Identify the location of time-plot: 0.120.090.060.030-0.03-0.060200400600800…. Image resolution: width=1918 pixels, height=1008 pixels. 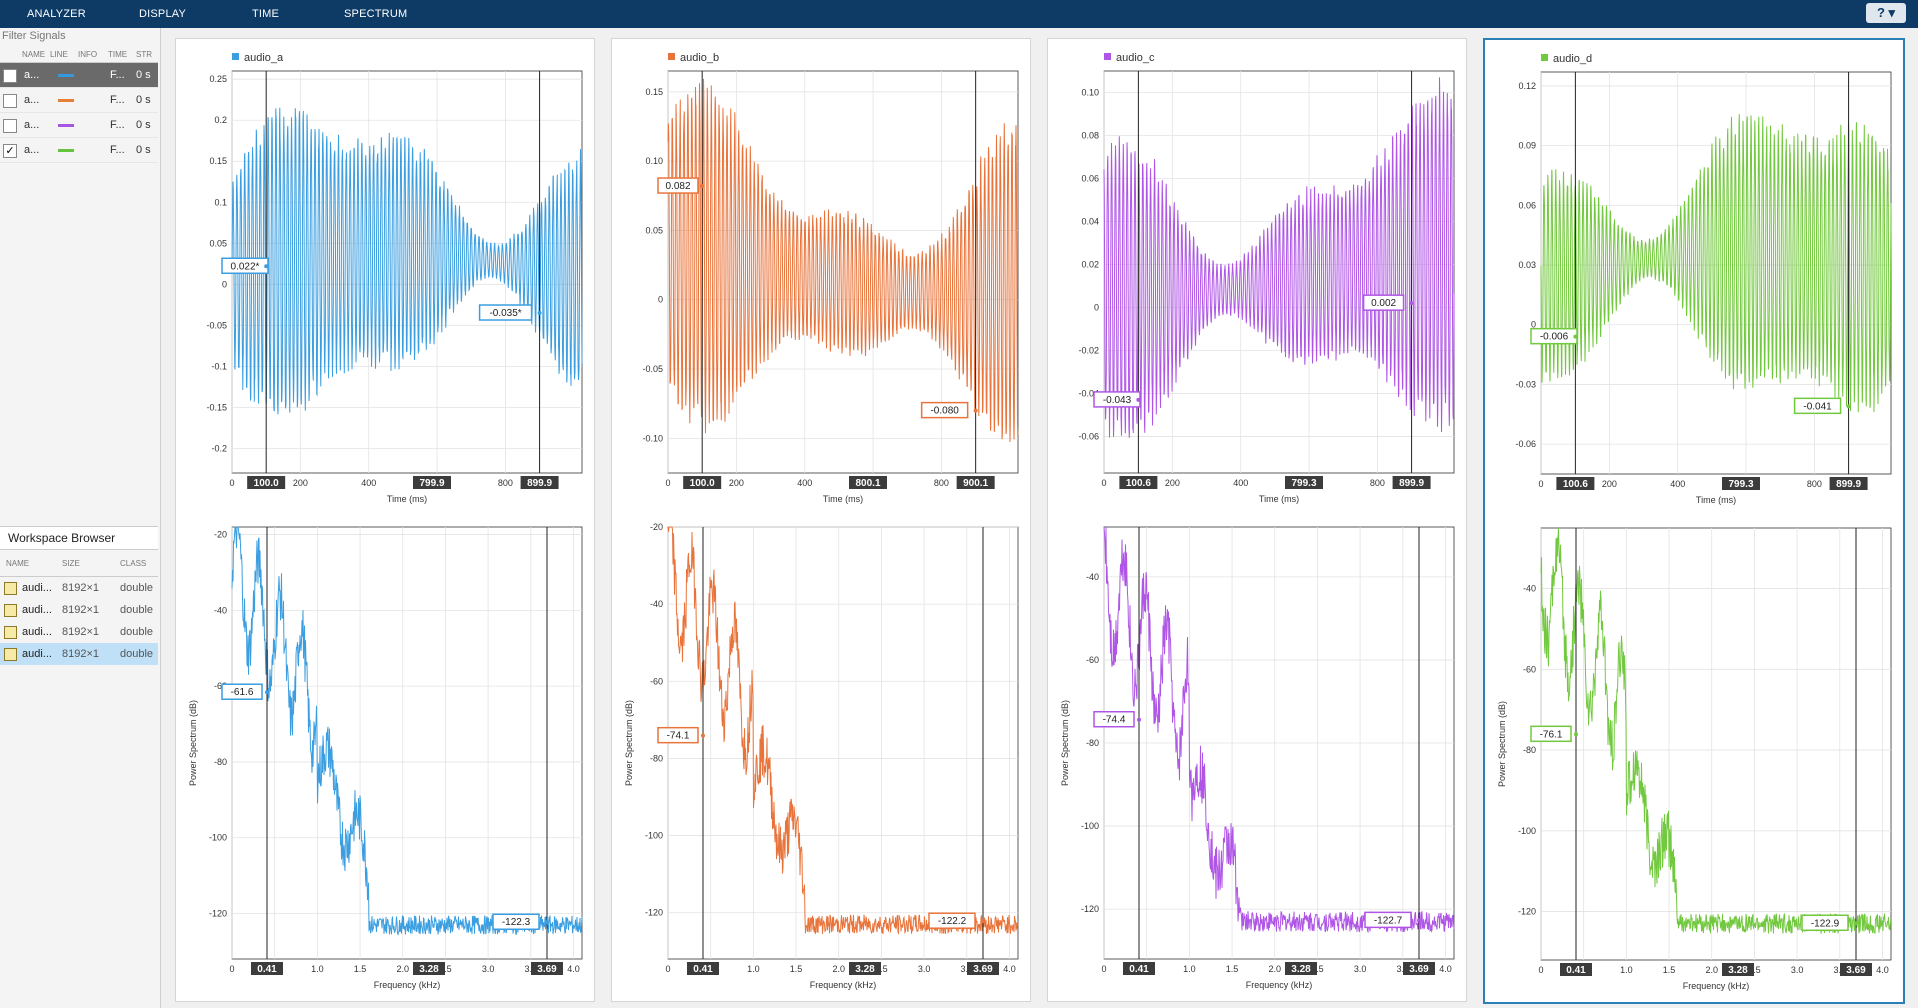
(1703, 288).